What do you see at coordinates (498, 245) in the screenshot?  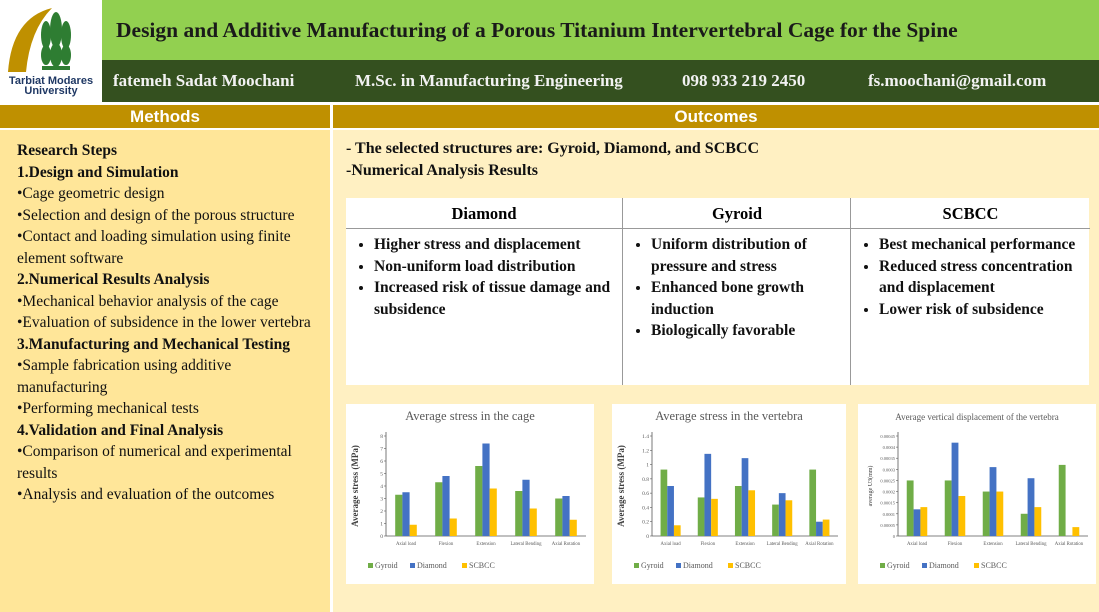 I see `bullet-item: Higher stress and displacement` at bounding box center [498, 245].